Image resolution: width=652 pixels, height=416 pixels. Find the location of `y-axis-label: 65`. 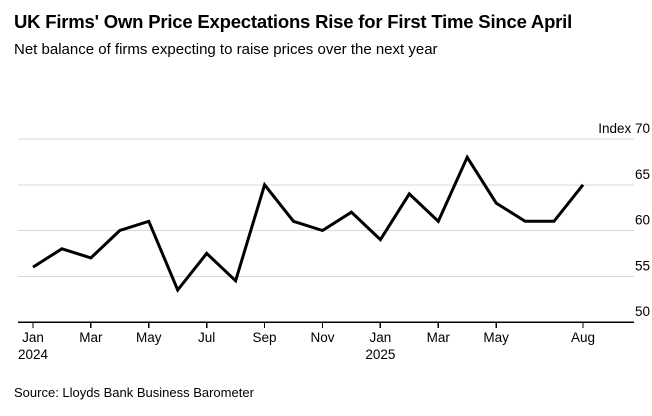

y-axis-label: 65 is located at coordinates (642, 174).